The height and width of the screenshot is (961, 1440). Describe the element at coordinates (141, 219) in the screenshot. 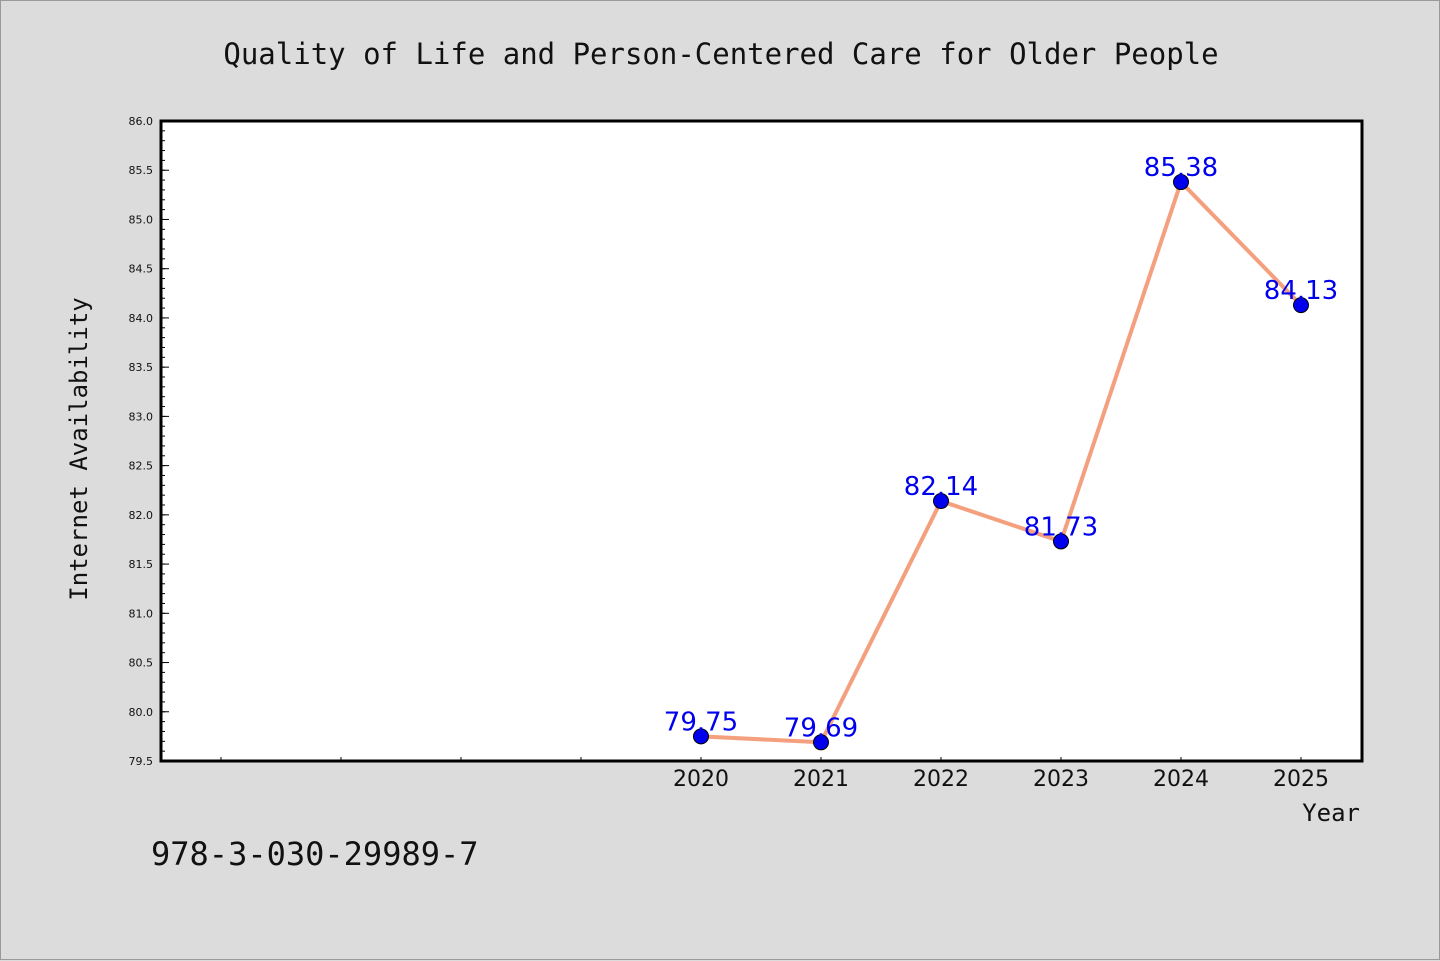

I see `y-tick-label: 85.0` at that location.